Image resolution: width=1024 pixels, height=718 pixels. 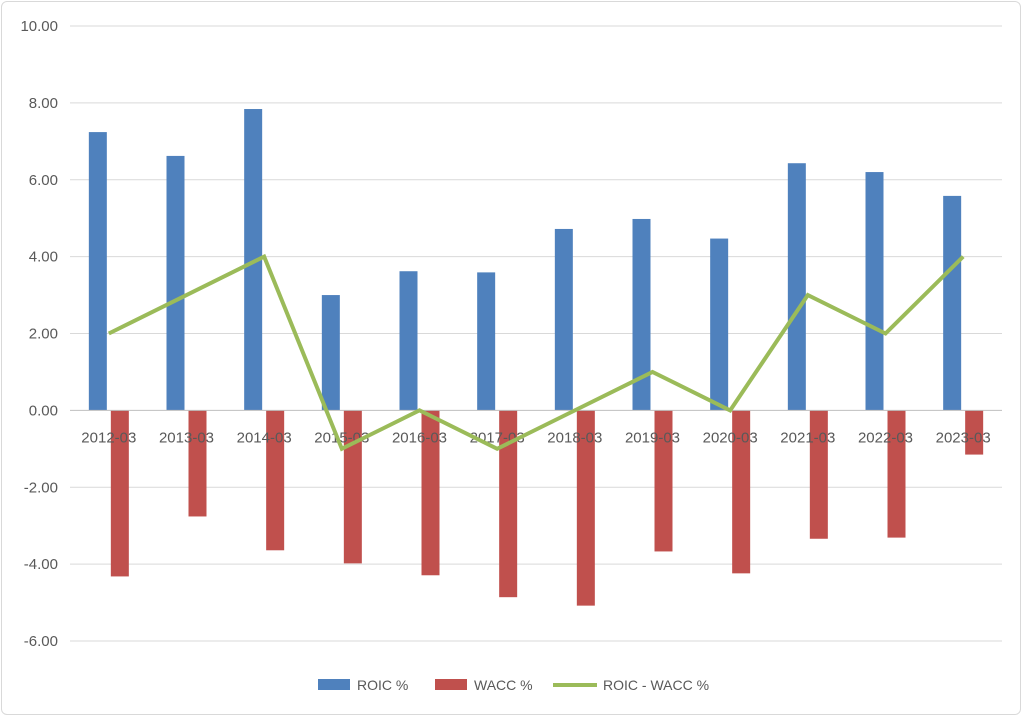 What do you see at coordinates (730, 437) in the screenshot?
I see `x-tick-label: 2020-03` at bounding box center [730, 437].